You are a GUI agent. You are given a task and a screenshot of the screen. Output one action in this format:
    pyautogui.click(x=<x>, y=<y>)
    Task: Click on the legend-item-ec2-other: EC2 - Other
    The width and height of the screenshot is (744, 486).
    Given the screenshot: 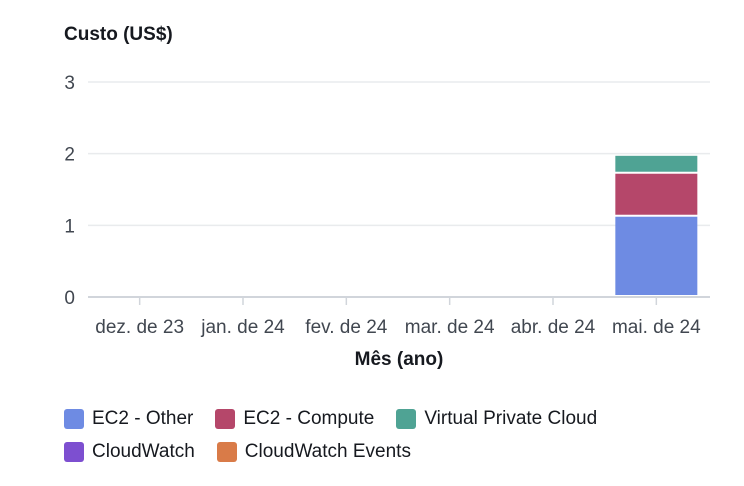 What is the action you would take?
    pyautogui.click(x=128, y=419)
    